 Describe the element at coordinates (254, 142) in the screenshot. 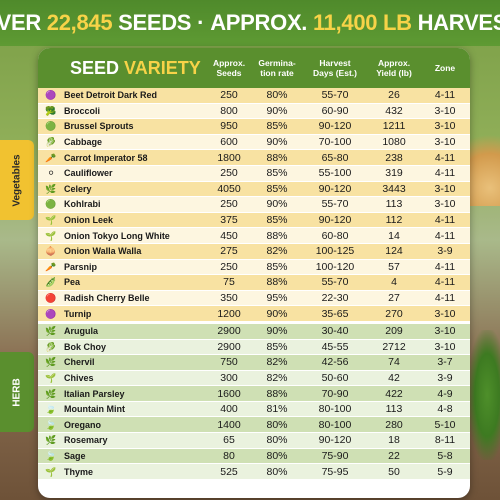

I see `table-row: 🥬 Cabbage 600 90% 70-100 1080 3-10` at that location.